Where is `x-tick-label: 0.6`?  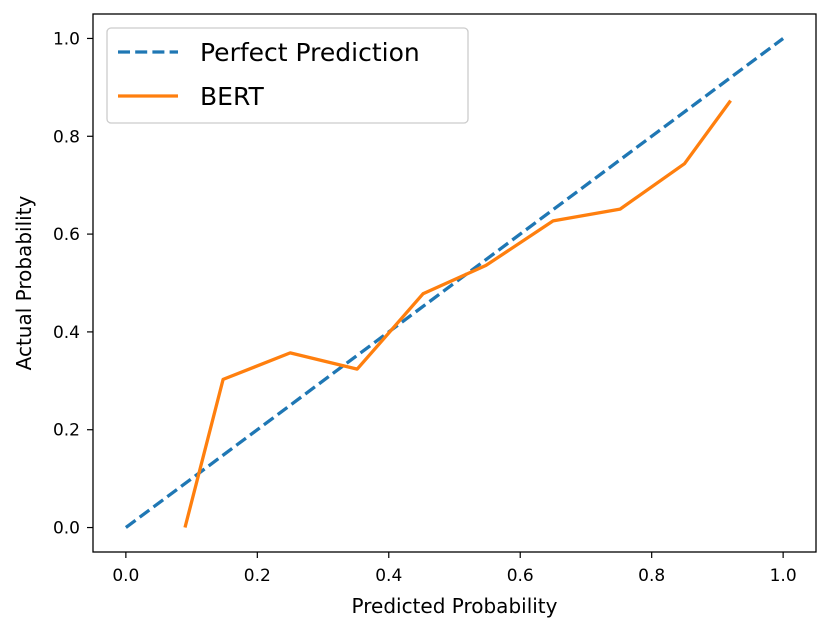
x-tick-label: 0.6 is located at coordinates (520, 576).